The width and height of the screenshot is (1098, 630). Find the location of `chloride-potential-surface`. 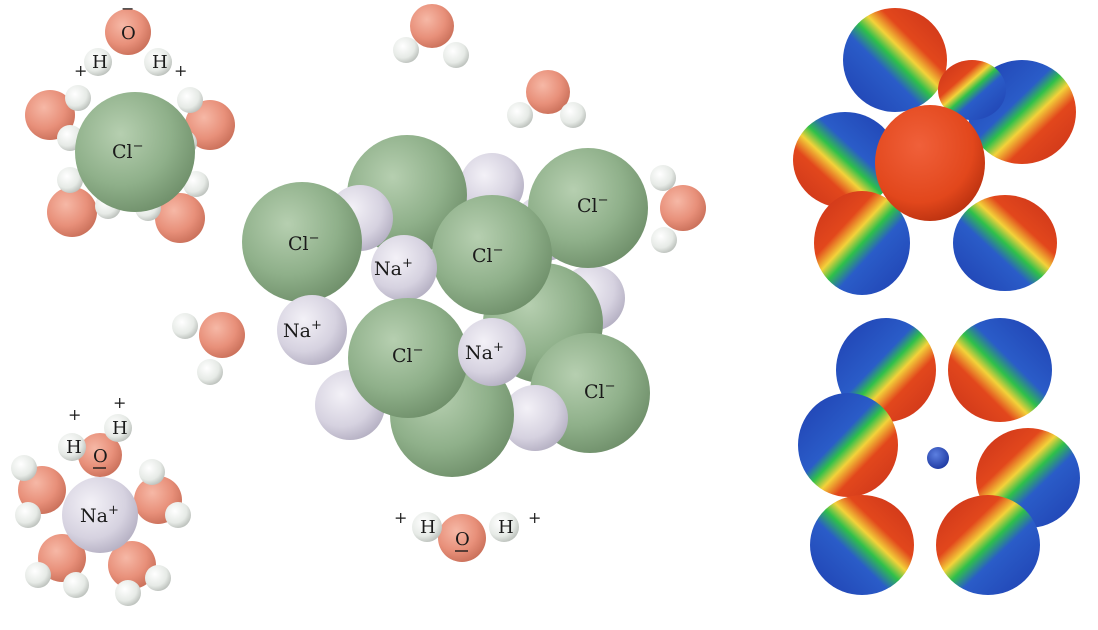

chloride-potential-surface is located at coordinates (930, 163).